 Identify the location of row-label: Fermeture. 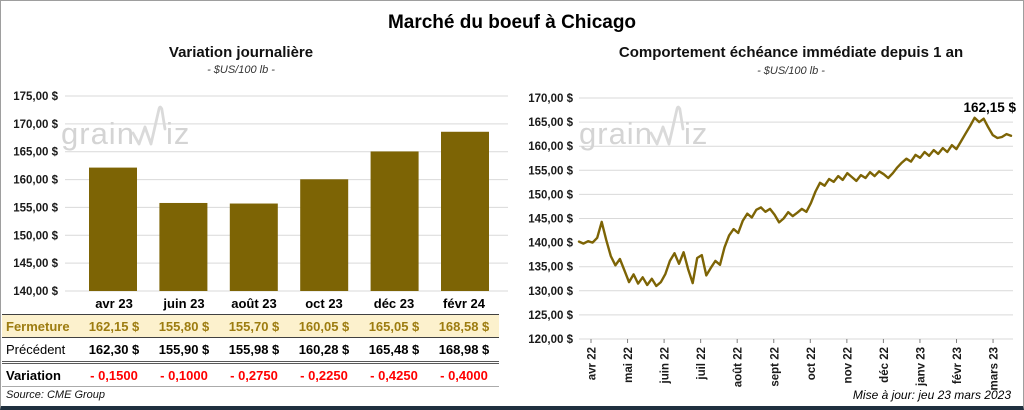
(40, 326).